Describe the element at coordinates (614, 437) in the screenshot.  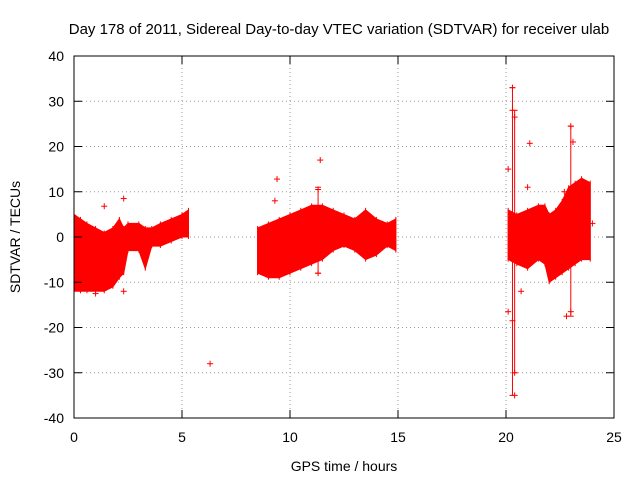
I see `x-tick-label: 25` at that location.